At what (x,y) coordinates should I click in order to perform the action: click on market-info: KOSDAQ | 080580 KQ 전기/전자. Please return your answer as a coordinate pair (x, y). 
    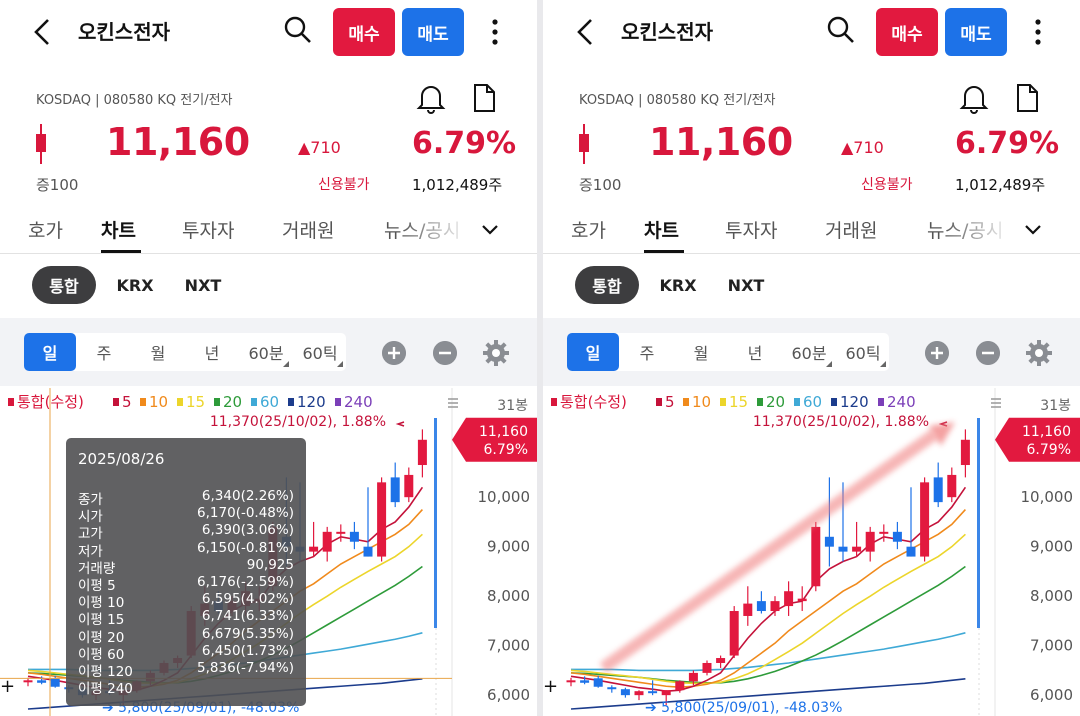
    Looking at the image, I should click on (677, 100).